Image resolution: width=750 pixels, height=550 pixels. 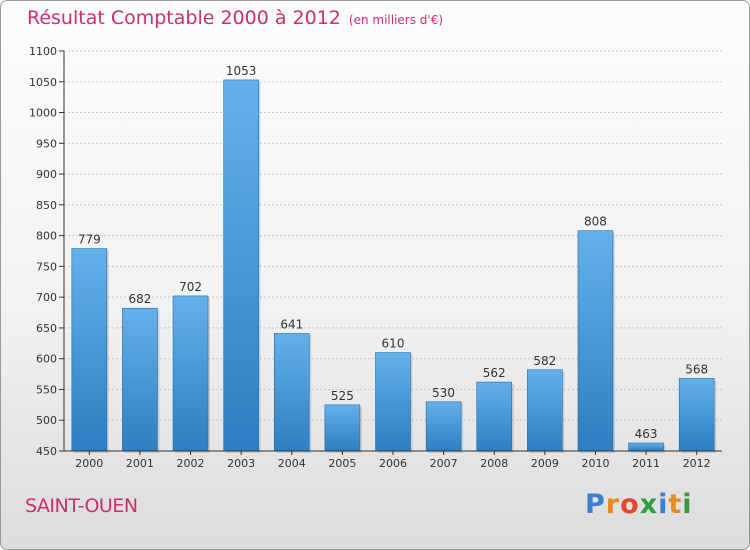 What do you see at coordinates (494, 463) in the screenshot?
I see `x-tick-label: 2008` at bounding box center [494, 463].